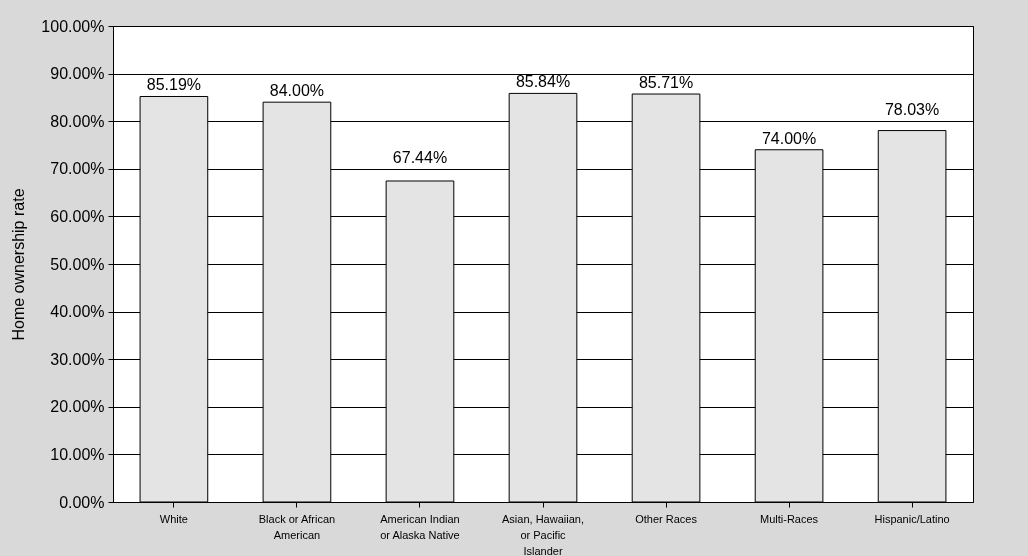 This screenshot has width=1028, height=556. What do you see at coordinates (173, 518) in the screenshot?
I see `x-tick-label: White` at bounding box center [173, 518].